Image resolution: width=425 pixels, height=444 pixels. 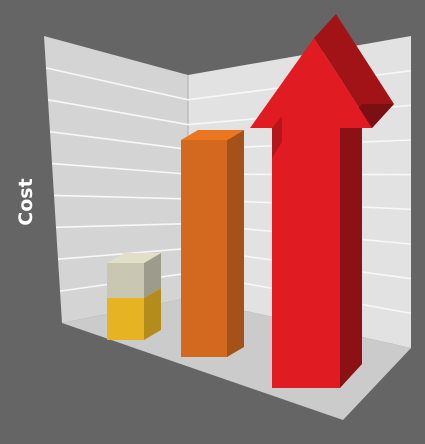 What do you see at coordinates (134, 258) in the screenshot?
I see `bar-1-segment-2-top` at bounding box center [134, 258].